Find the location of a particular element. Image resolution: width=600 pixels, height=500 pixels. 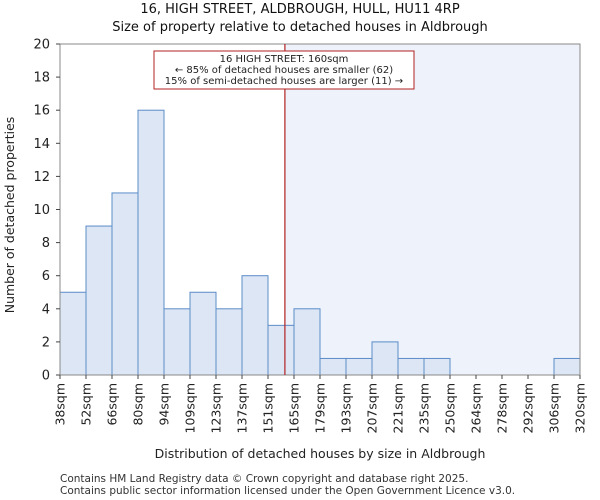

y-tick-label: 2 is located at coordinates (46, 342).